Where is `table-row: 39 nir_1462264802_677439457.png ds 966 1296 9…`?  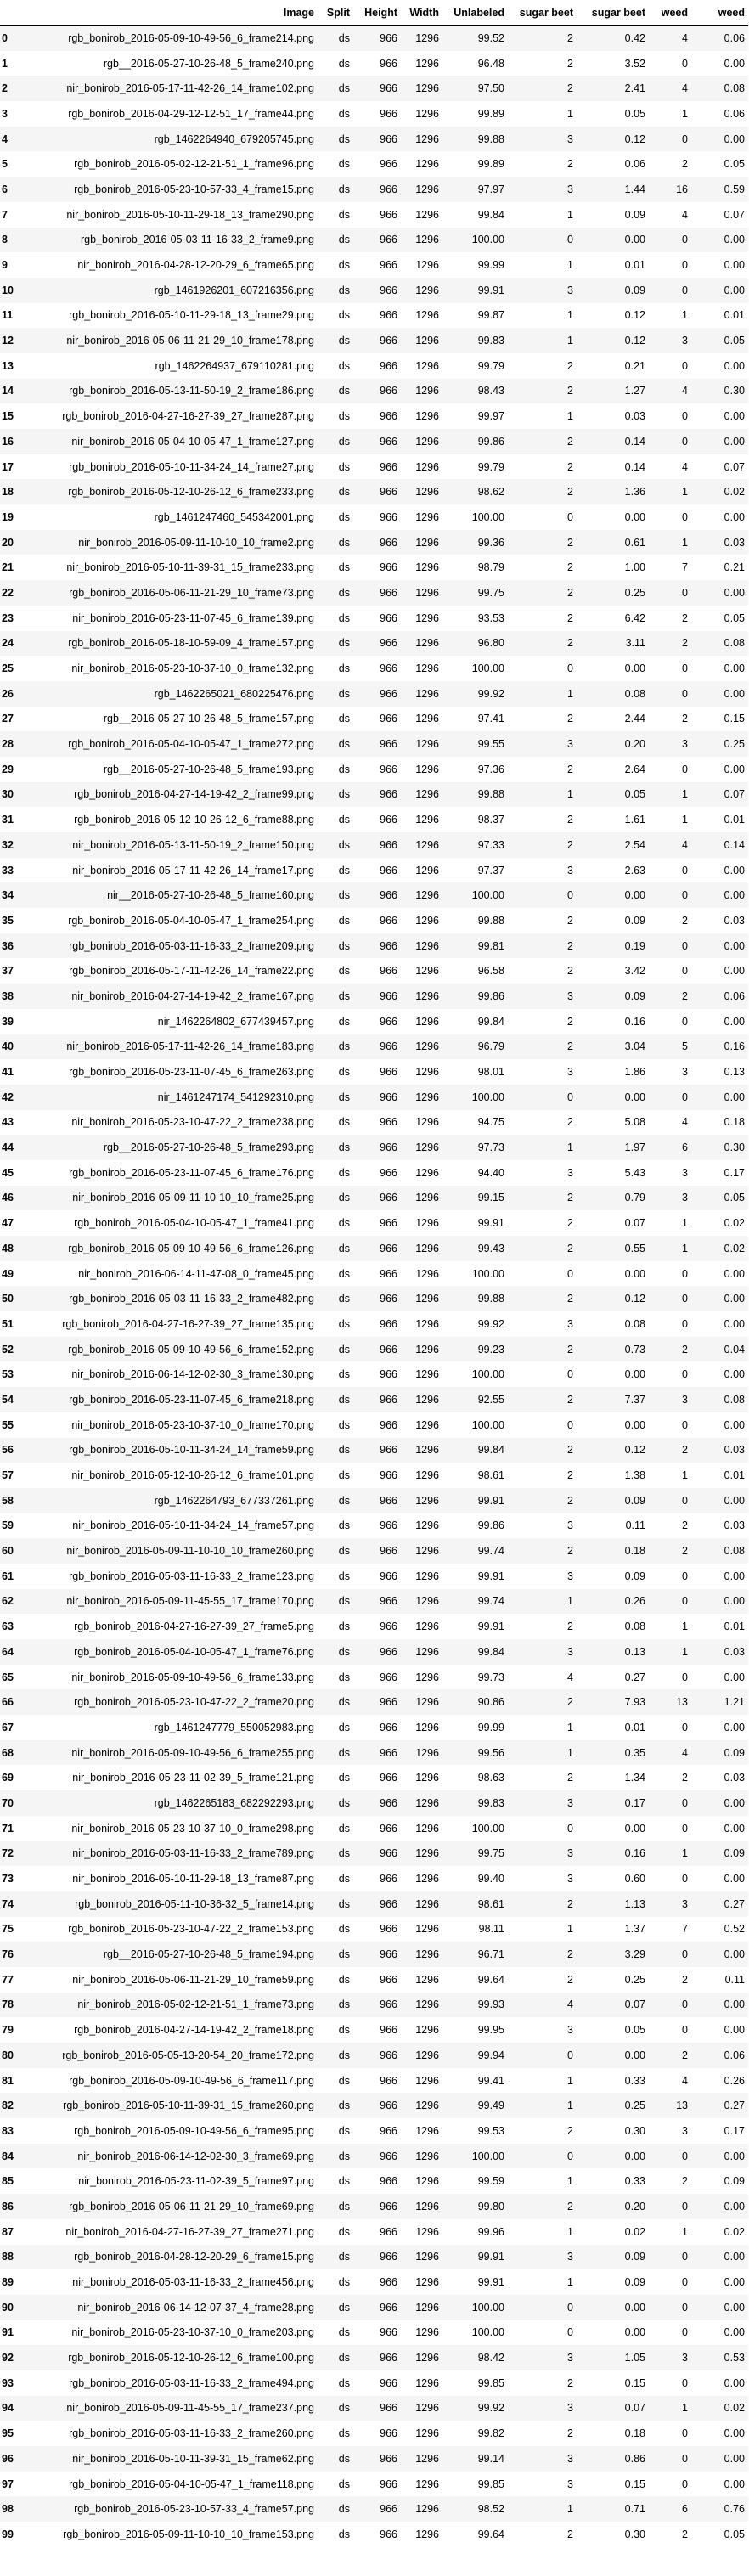
table-row: 39 nir_1462264802_677439457.png ds 966 1296 9… is located at coordinates (374, 1021).